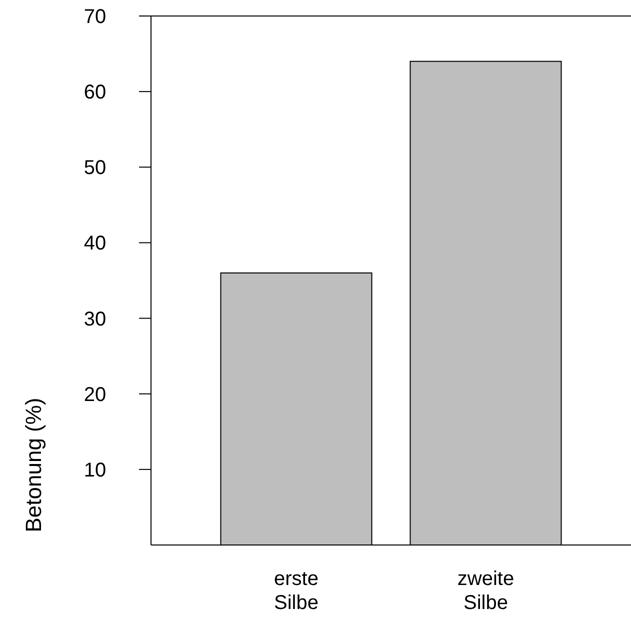 Image resolution: width=631 pixels, height=619 pixels. Describe the element at coordinates (95, 243) in the screenshot. I see `y-tick-label: 40` at that location.